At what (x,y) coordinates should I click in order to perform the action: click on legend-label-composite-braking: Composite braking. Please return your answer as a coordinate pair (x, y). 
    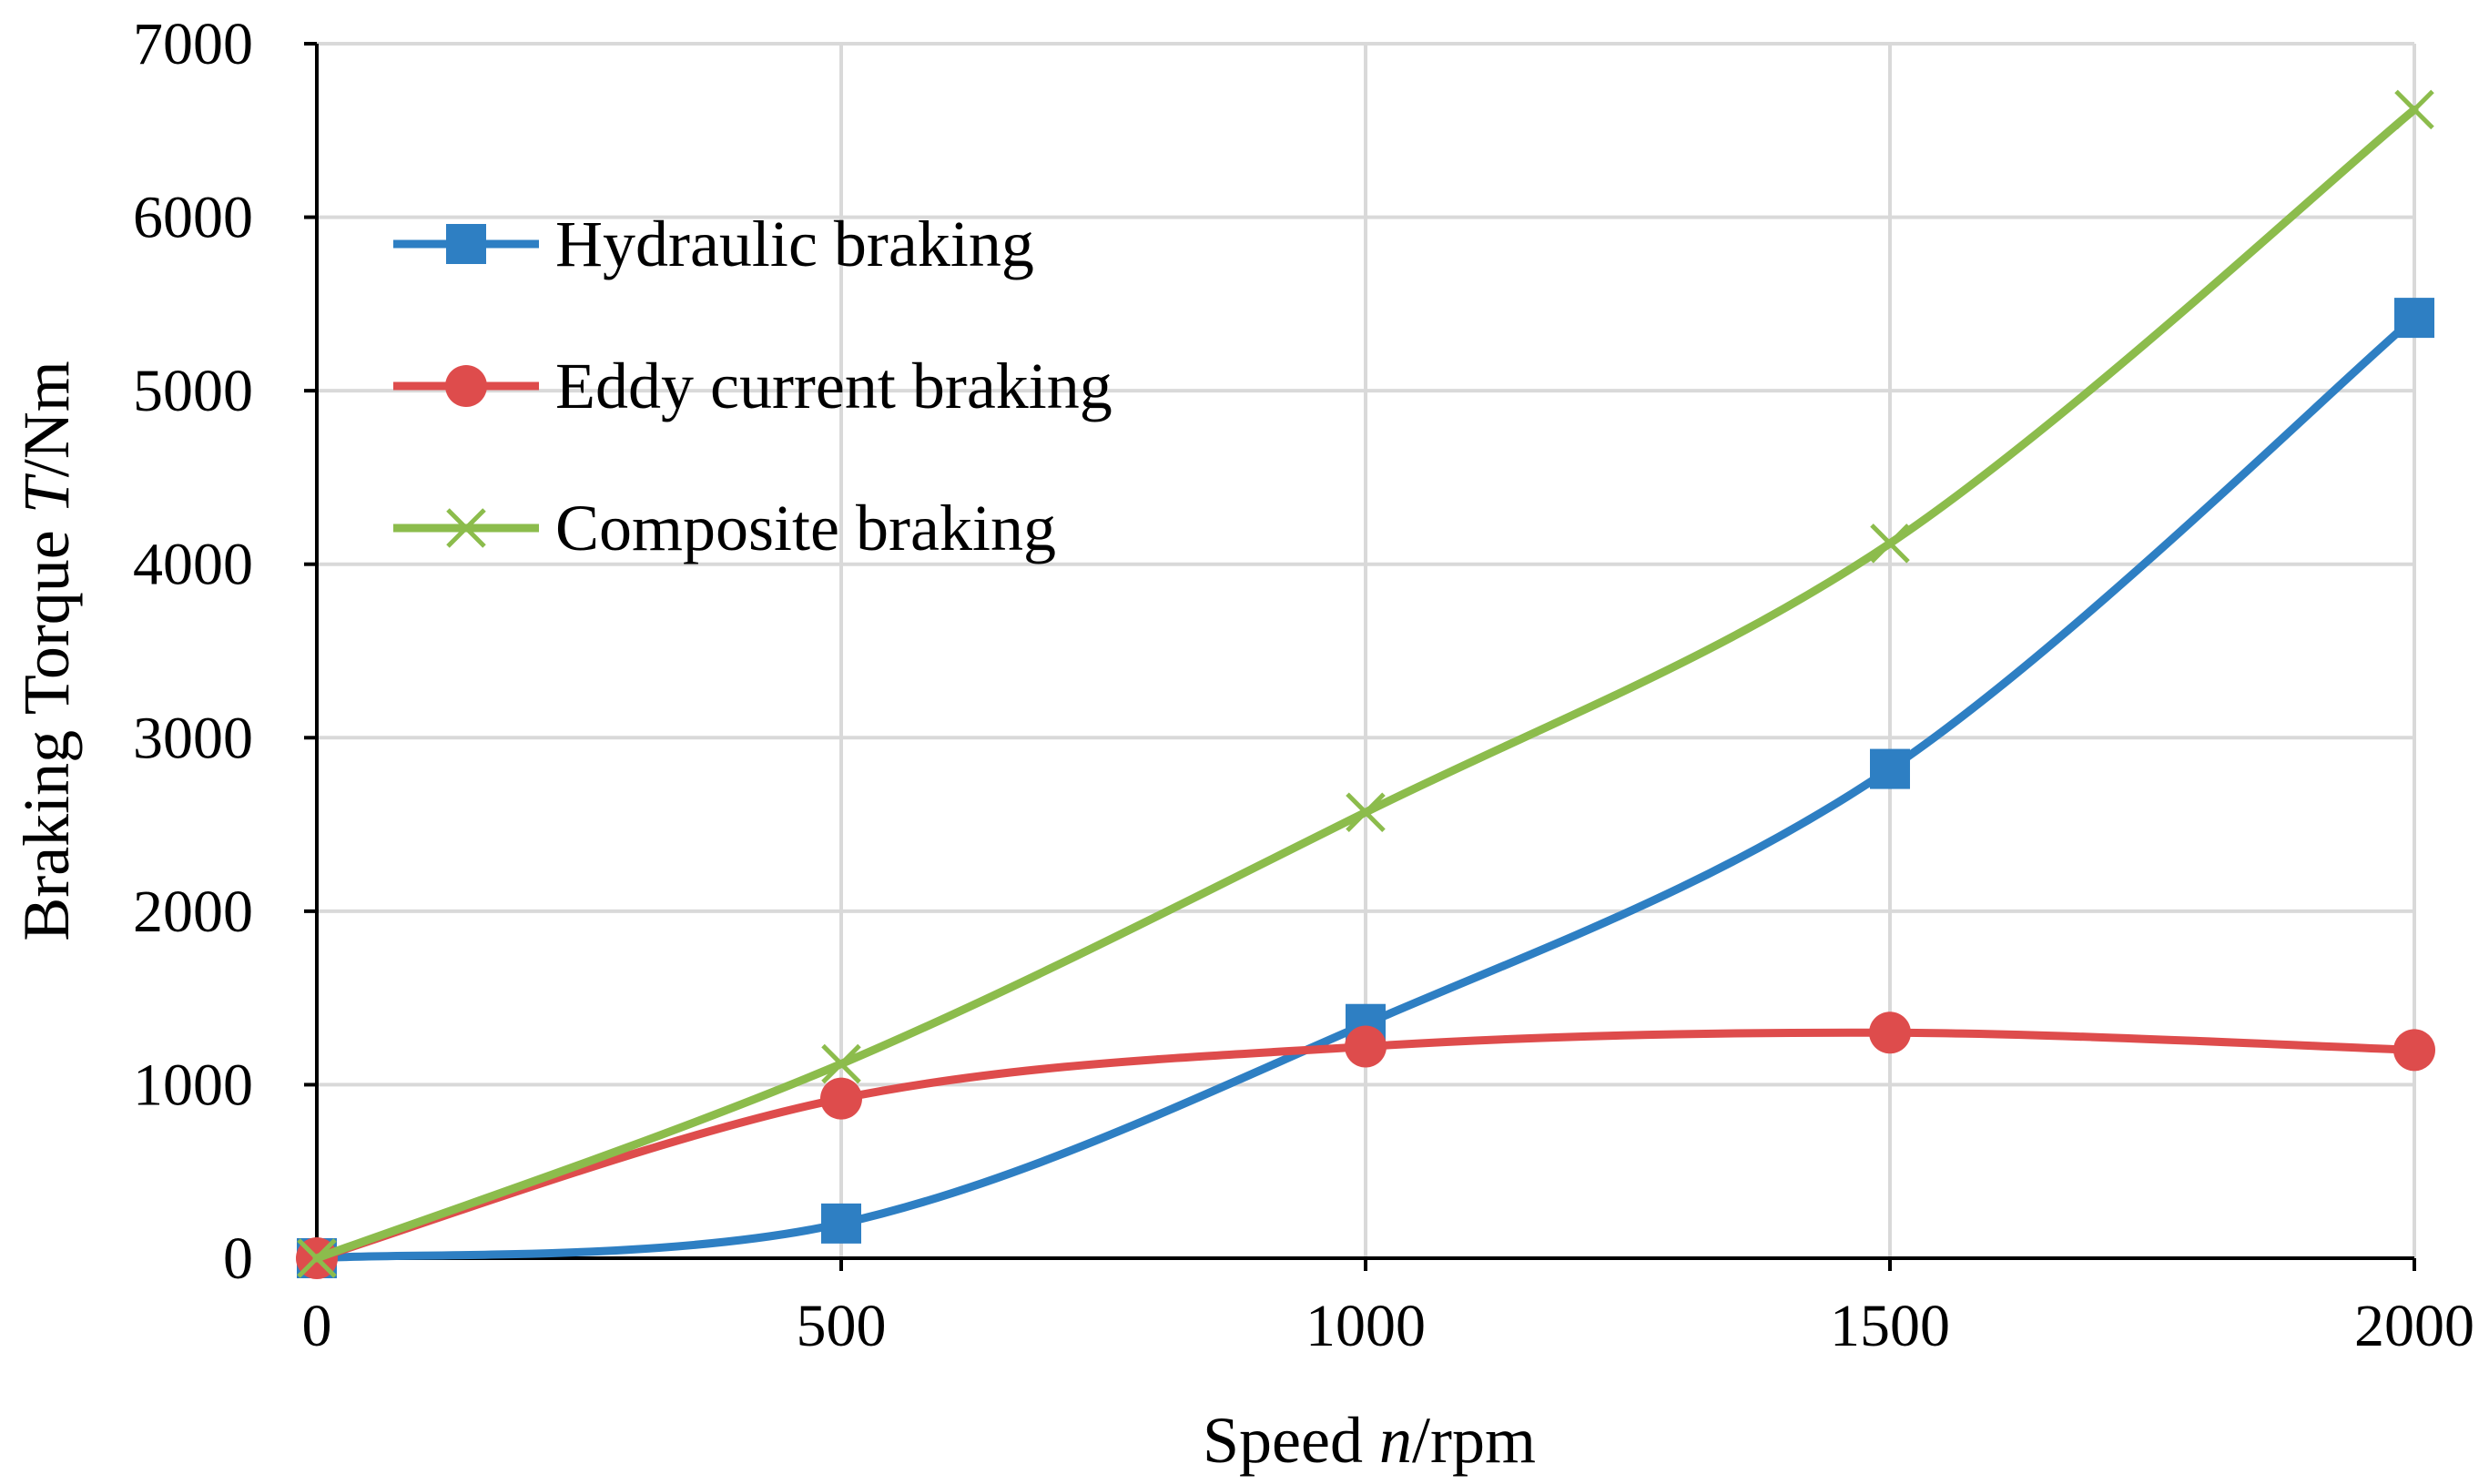
    Looking at the image, I should click on (805, 528).